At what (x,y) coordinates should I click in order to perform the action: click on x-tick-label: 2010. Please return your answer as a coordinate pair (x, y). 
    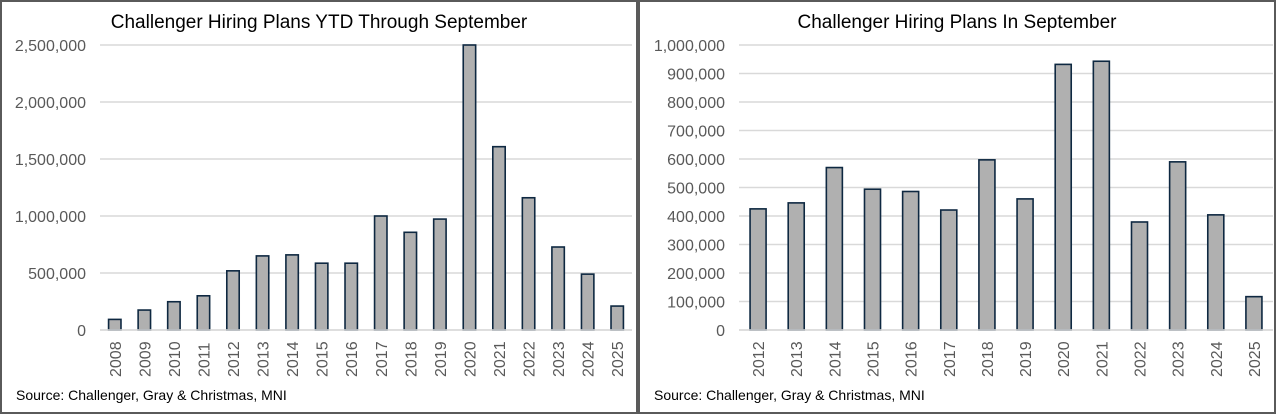
    Looking at the image, I should click on (175, 359).